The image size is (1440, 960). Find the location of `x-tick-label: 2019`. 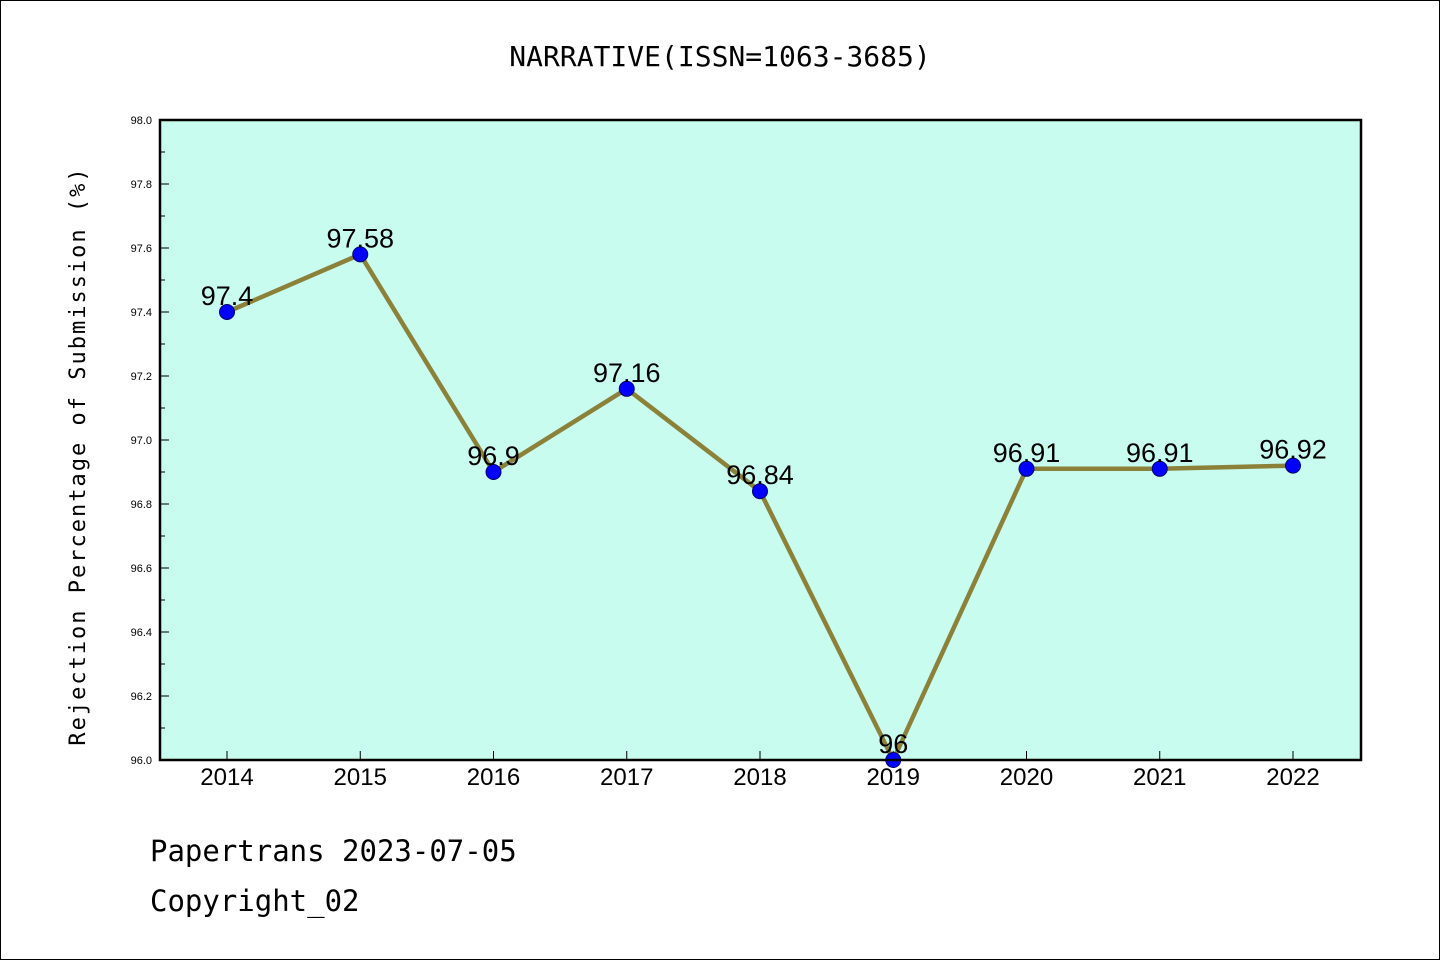

x-tick-label: 2019 is located at coordinates (893, 777).